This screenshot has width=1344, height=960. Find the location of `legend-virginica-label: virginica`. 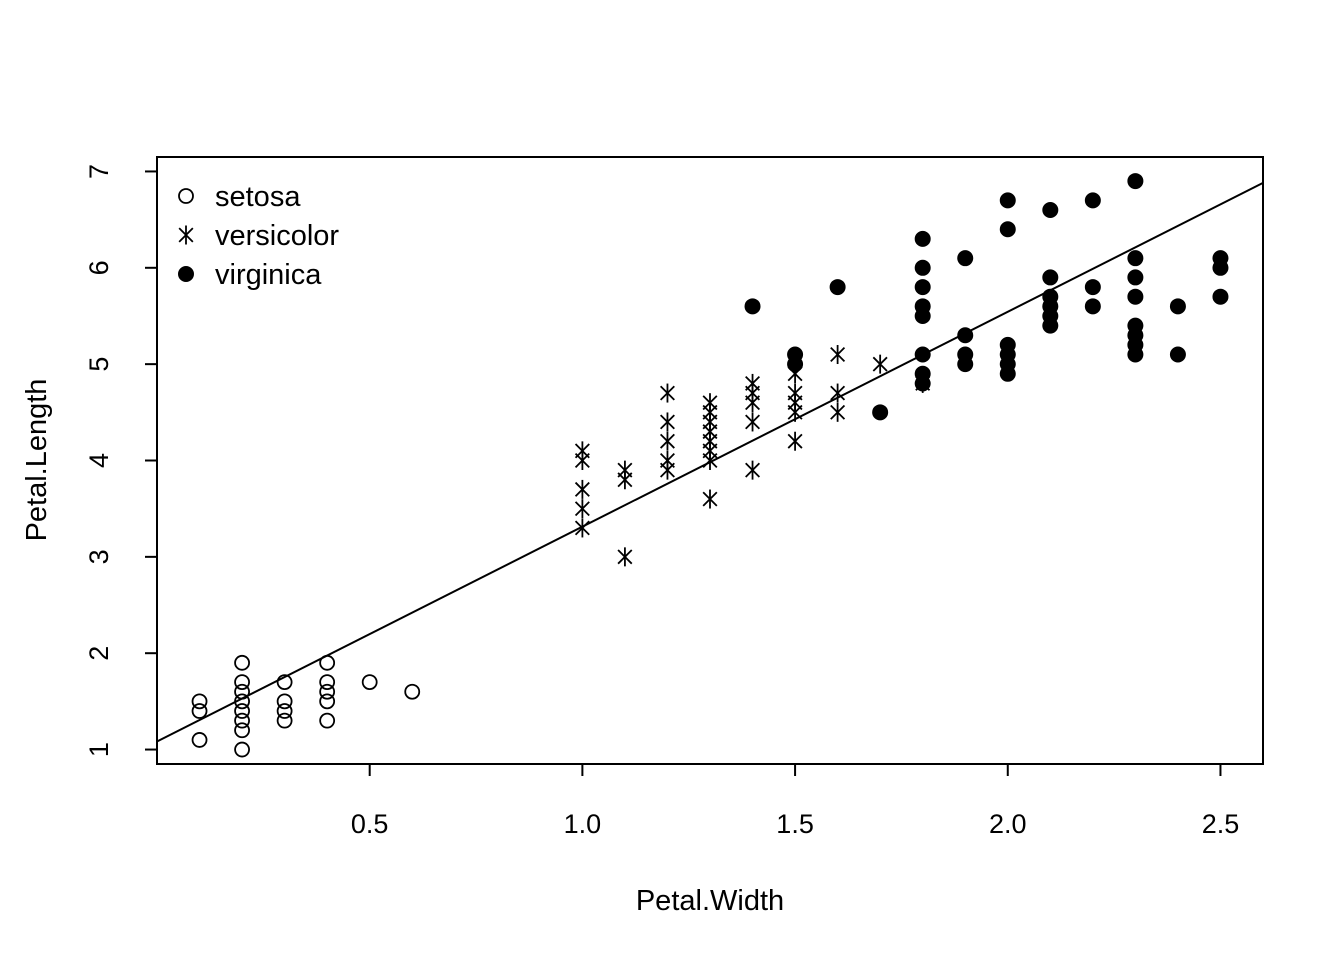

legend-virginica-label: virginica is located at coordinates (268, 275).